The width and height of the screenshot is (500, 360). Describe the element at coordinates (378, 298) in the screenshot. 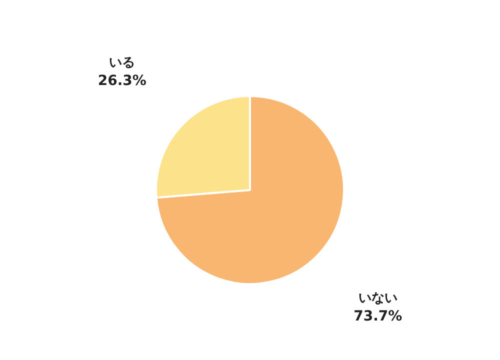

I see `slice-label: いない` at that location.